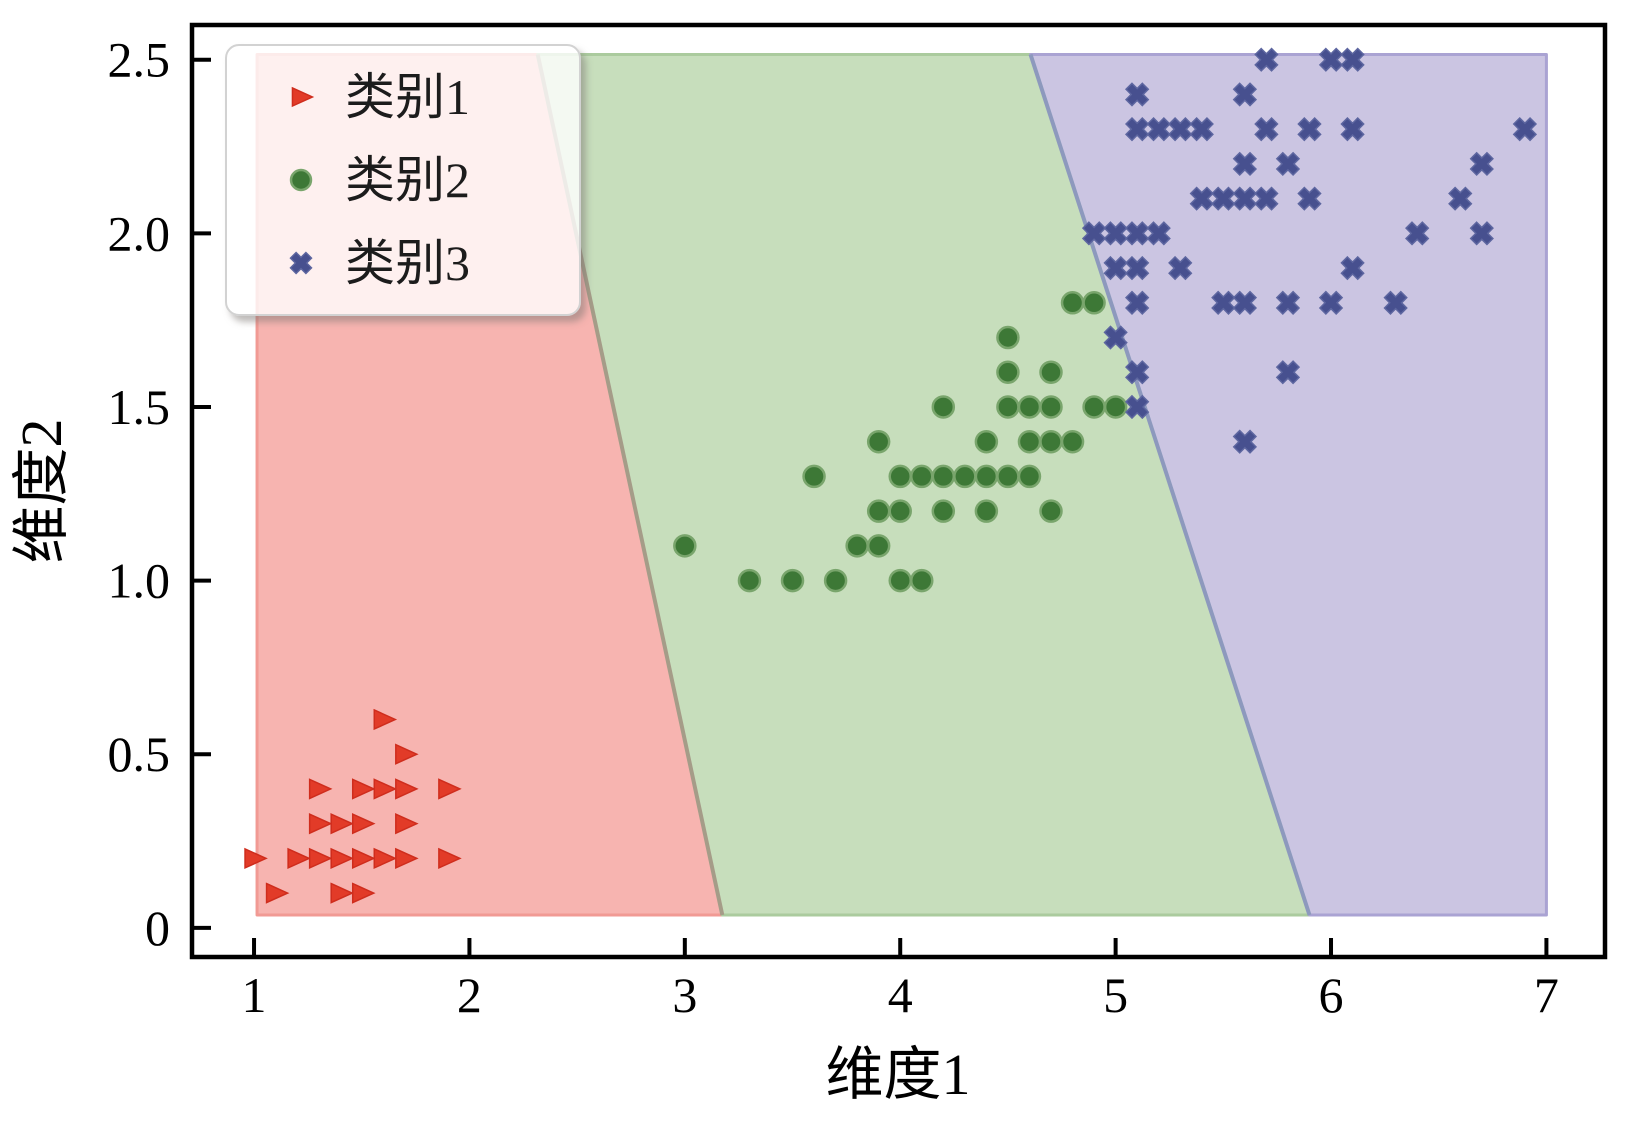  What do you see at coordinates (157, 928) in the screenshot?
I see `y-tick-label: 0` at bounding box center [157, 928].